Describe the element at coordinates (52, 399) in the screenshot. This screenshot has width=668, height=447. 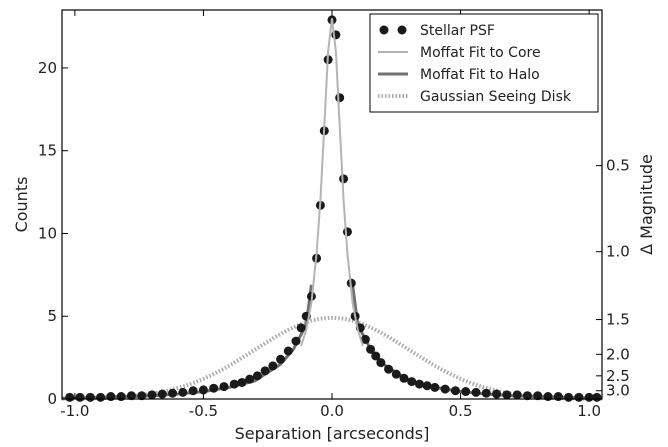
I see `y-tick-label-0: 0` at that location.